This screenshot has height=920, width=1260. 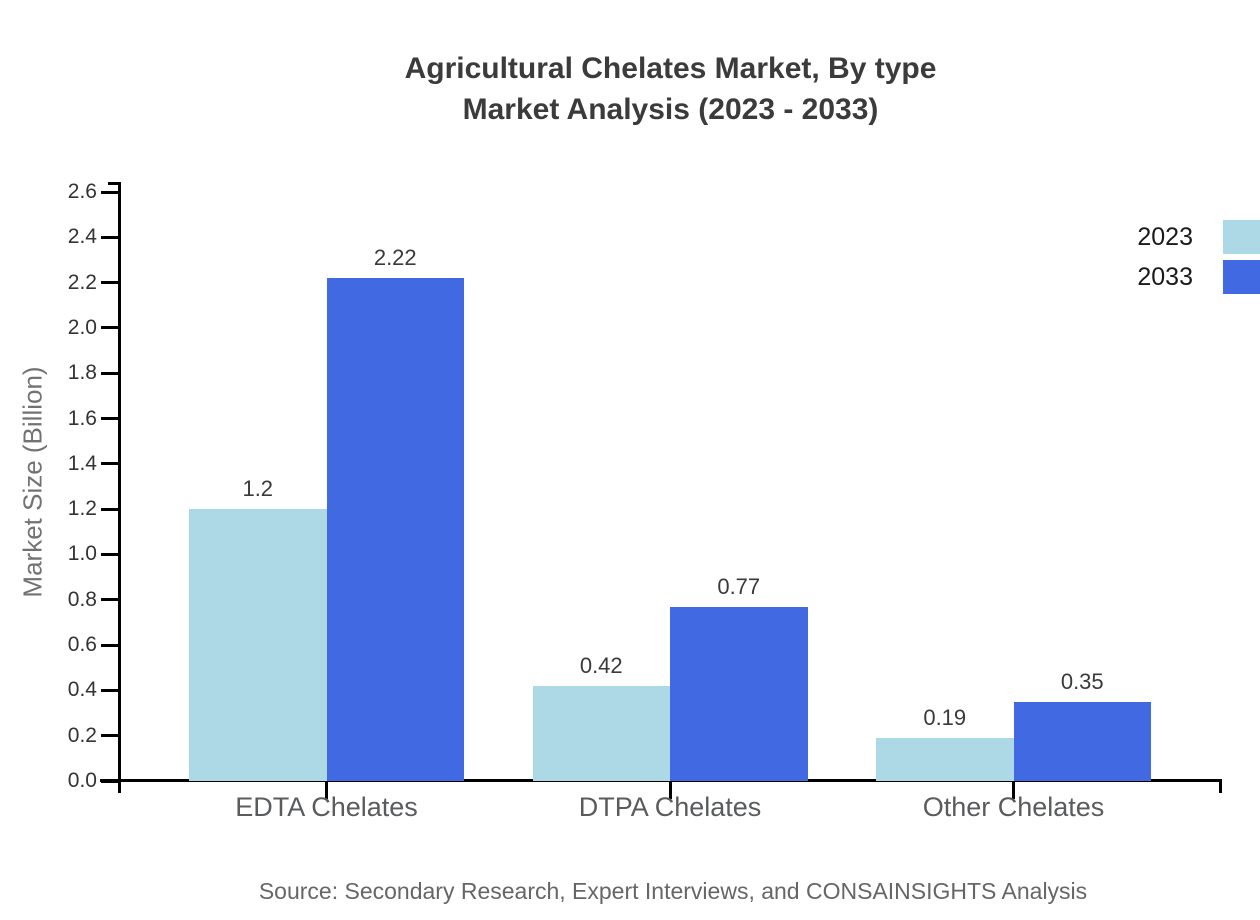 What do you see at coordinates (258, 645) in the screenshot?
I see `bar-2023-edta-chelates` at bounding box center [258, 645].